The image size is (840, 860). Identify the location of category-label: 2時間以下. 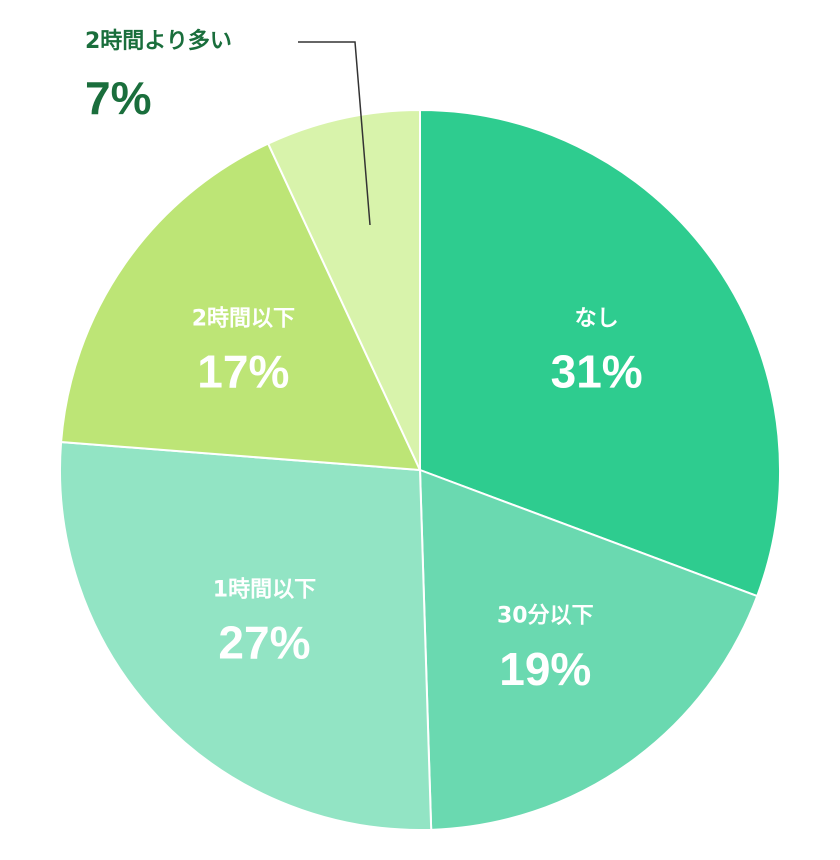
(243, 318).